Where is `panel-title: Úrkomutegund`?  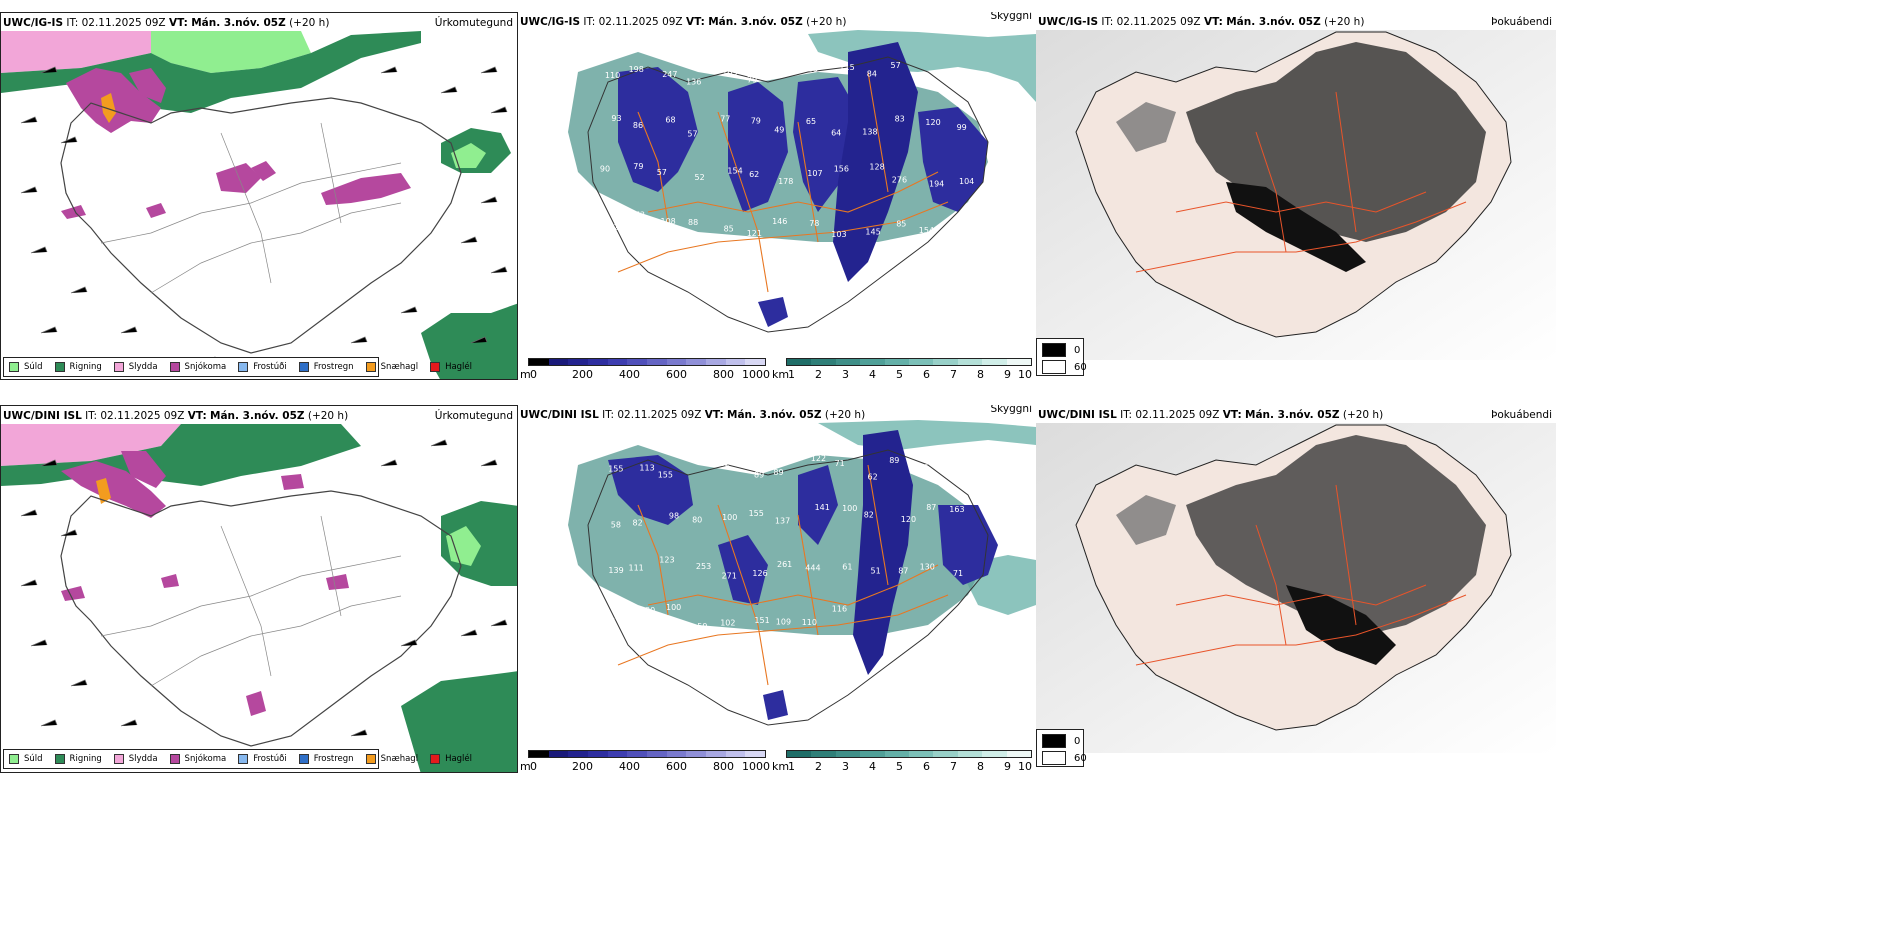
panel-title: Úrkomutegund is located at coordinates (473, 416).